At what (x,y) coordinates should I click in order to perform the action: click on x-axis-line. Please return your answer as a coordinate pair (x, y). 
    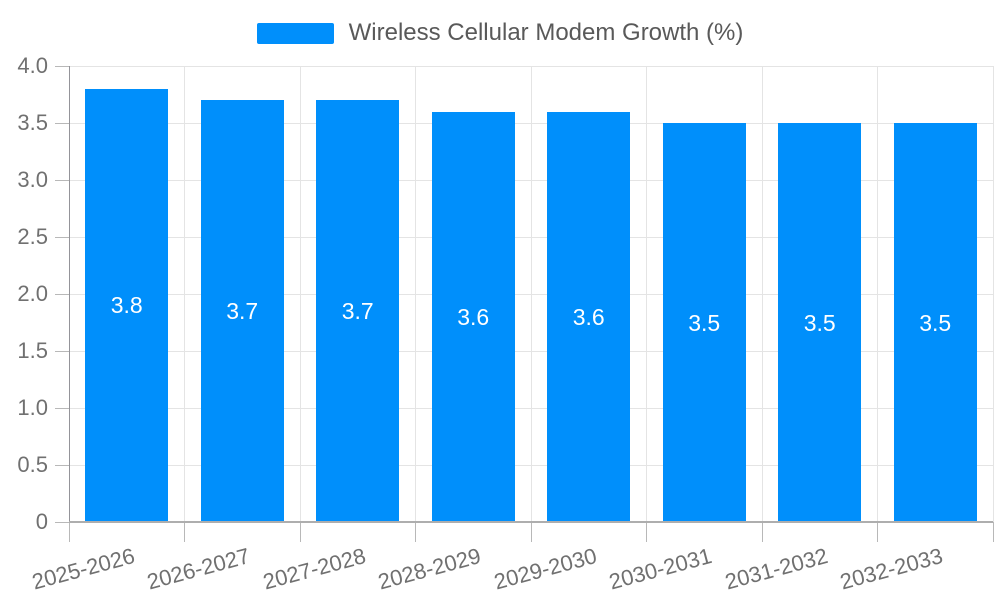
    Looking at the image, I should click on (531, 522).